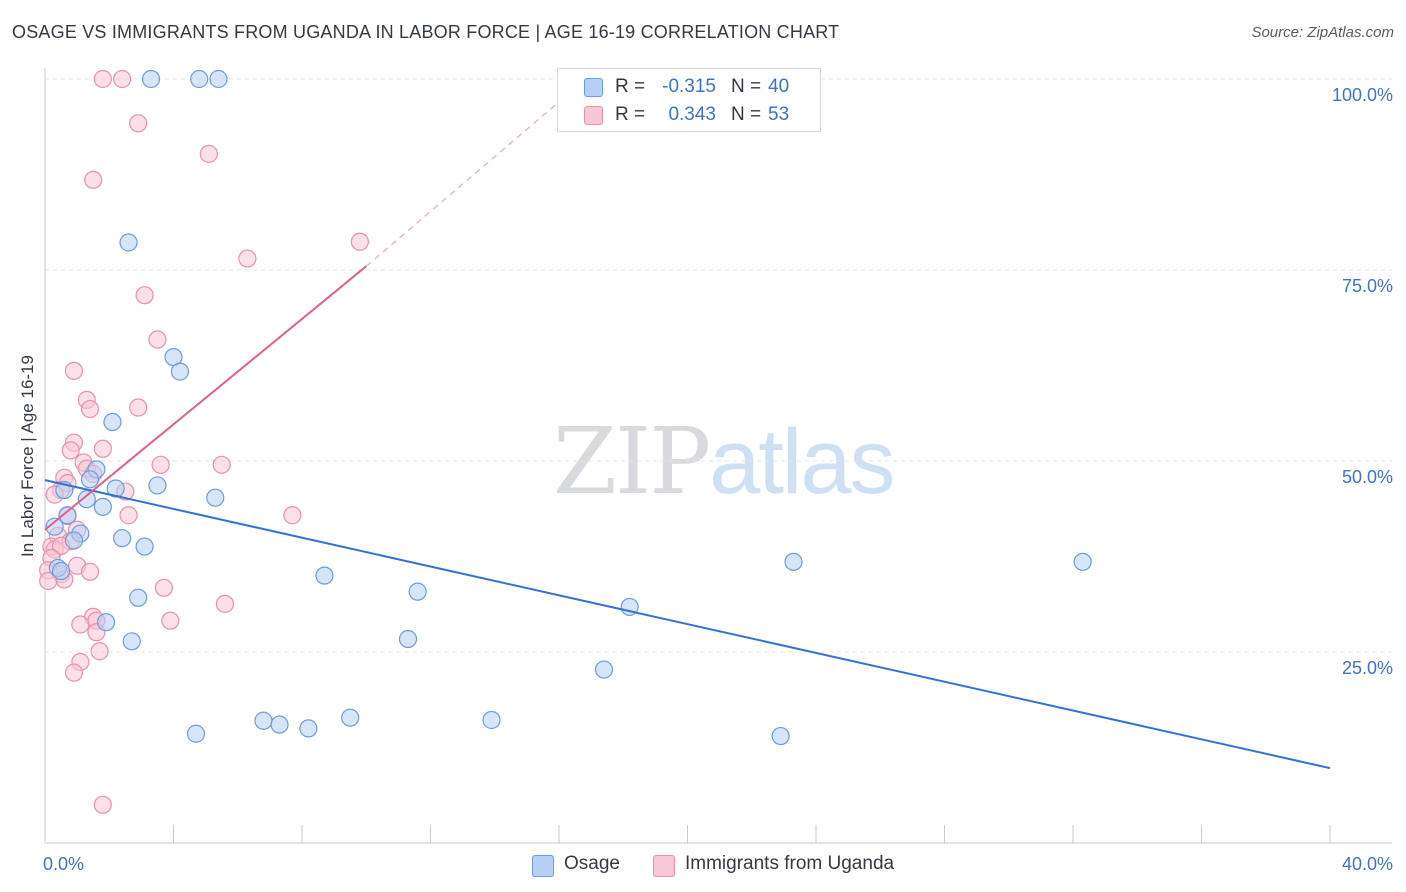  I want to click on y-tick-label: 25.0%, so click(1367, 668).